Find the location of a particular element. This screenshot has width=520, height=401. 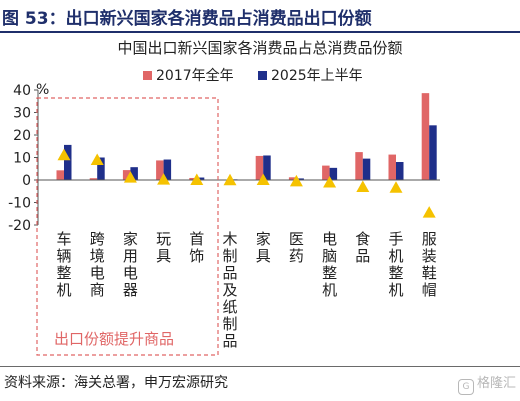

category-label-6: 家具 is located at coordinates (263, 247).